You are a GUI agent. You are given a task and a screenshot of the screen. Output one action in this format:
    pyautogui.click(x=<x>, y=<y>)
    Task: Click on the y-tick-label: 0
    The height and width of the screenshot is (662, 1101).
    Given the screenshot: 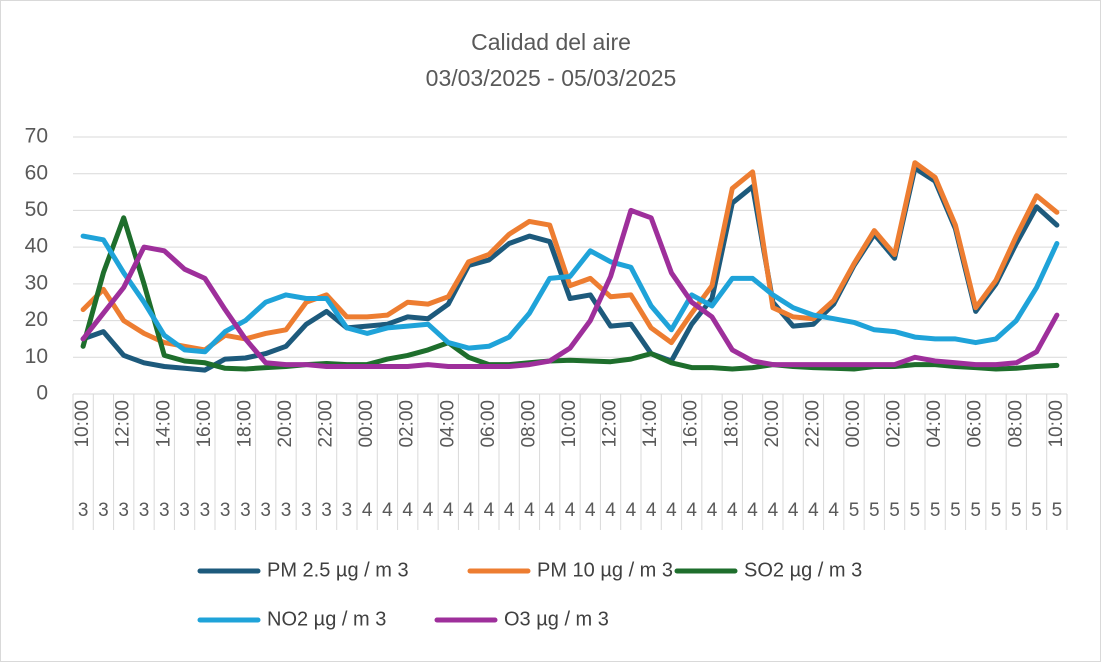 What is the action you would take?
    pyautogui.click(x=42, y=393)
    